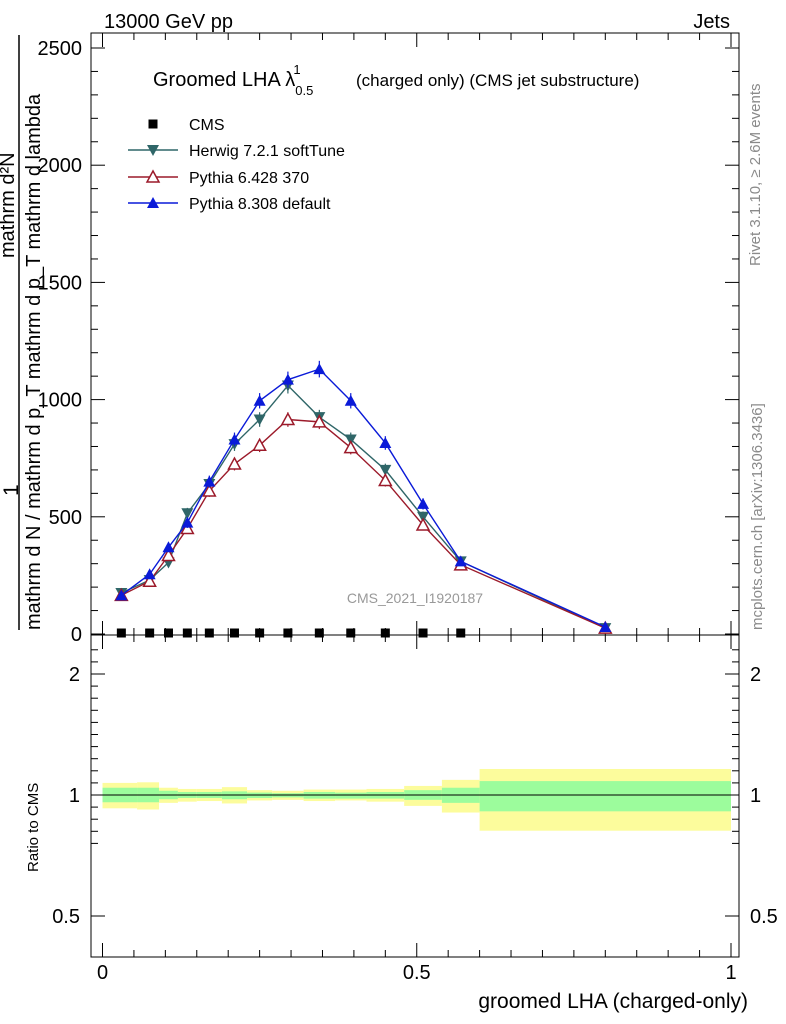  I want to click on main-y-tick-label: 1500, so click(60, 283).